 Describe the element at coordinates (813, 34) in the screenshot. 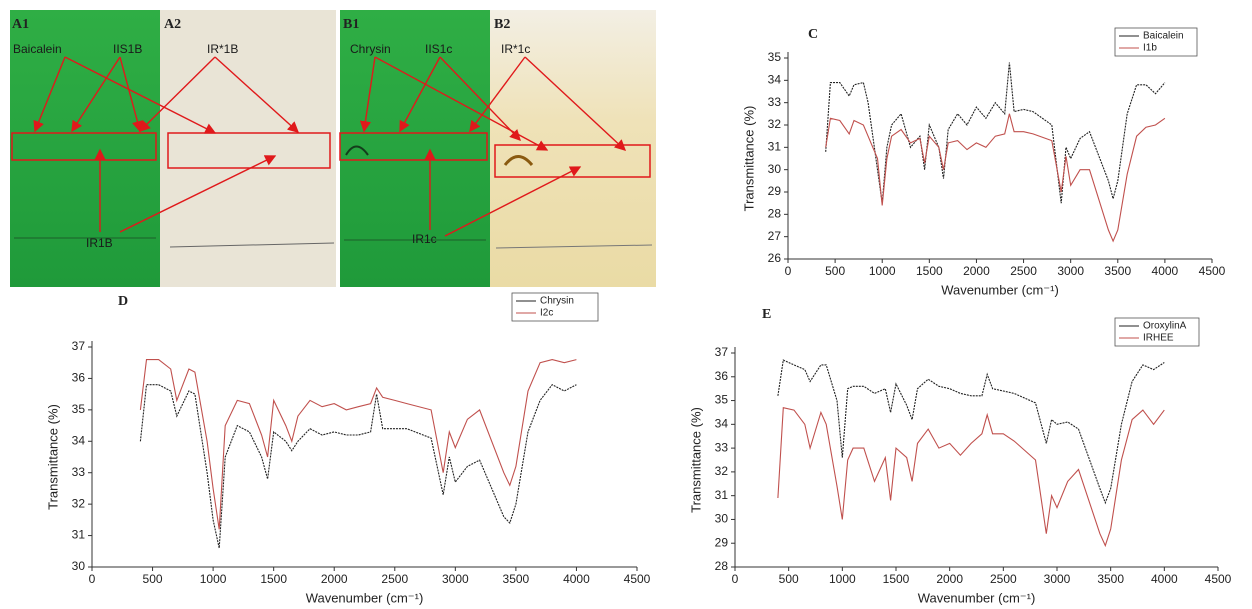

I see `chart-title: C` at that location.